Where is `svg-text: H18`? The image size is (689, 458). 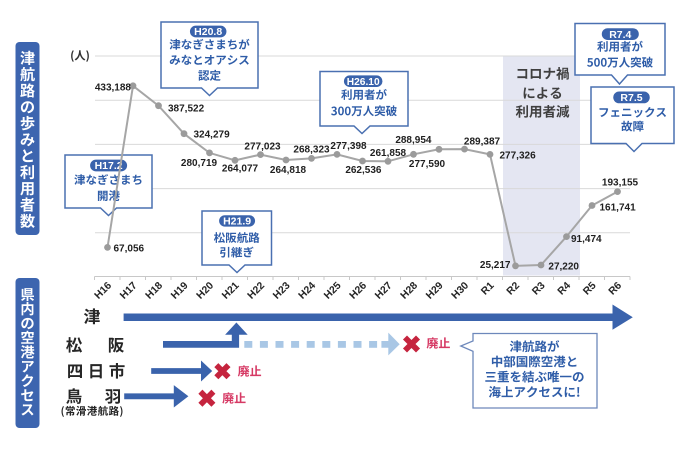 svg-text: H18 is located at coordinates (154, 290).